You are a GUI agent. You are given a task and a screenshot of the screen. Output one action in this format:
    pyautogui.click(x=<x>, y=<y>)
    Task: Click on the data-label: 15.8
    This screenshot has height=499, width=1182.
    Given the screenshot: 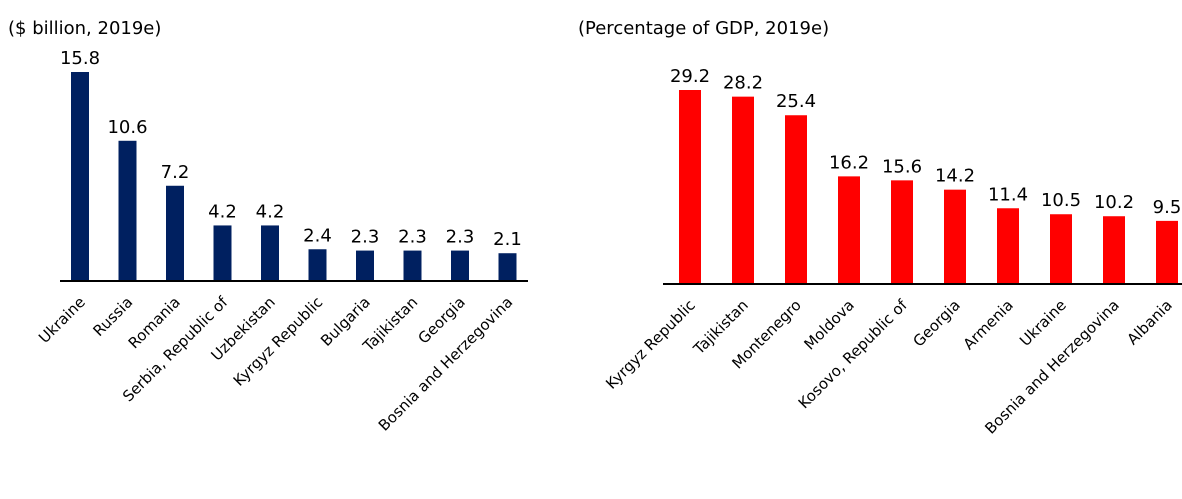 What is the action you would take?
    pyautogui.click(x=80, y=58)
    